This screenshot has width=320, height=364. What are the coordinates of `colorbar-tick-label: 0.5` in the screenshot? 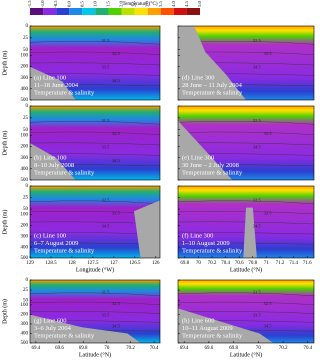 It's located at (81, 3).